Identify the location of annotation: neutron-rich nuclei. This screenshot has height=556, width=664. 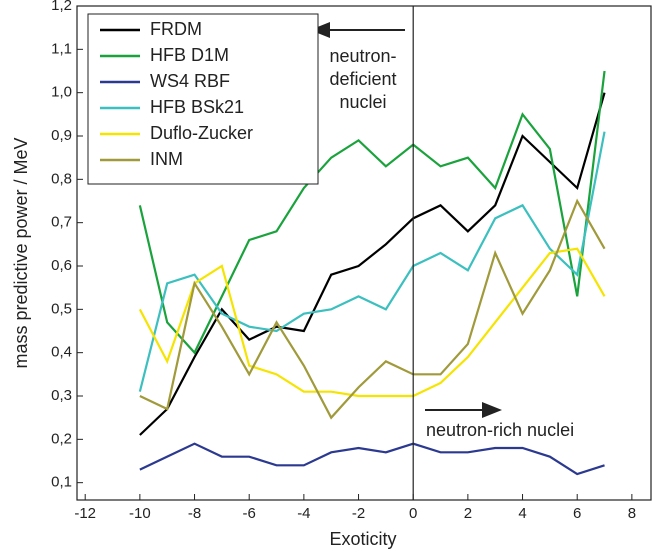
(500, 430).